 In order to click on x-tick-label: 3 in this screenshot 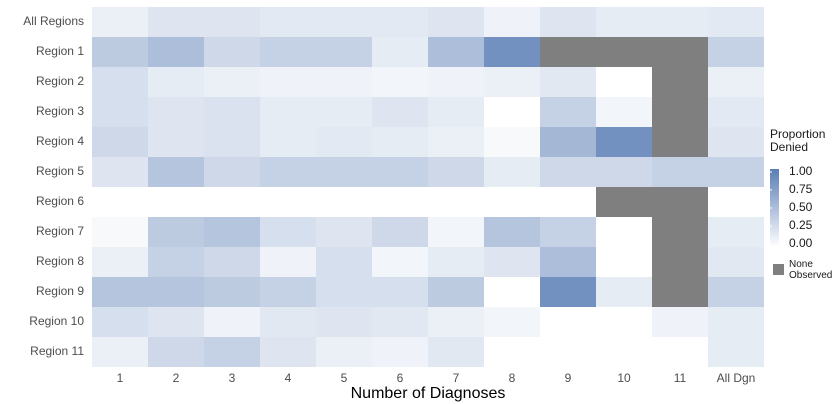, I will do `click(232, 378)`.